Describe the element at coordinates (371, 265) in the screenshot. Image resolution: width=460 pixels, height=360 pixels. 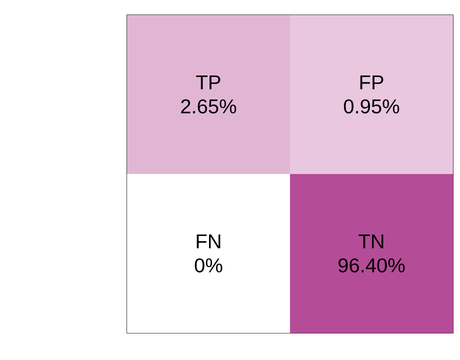
I see `data-label: 96.40%` at that location.